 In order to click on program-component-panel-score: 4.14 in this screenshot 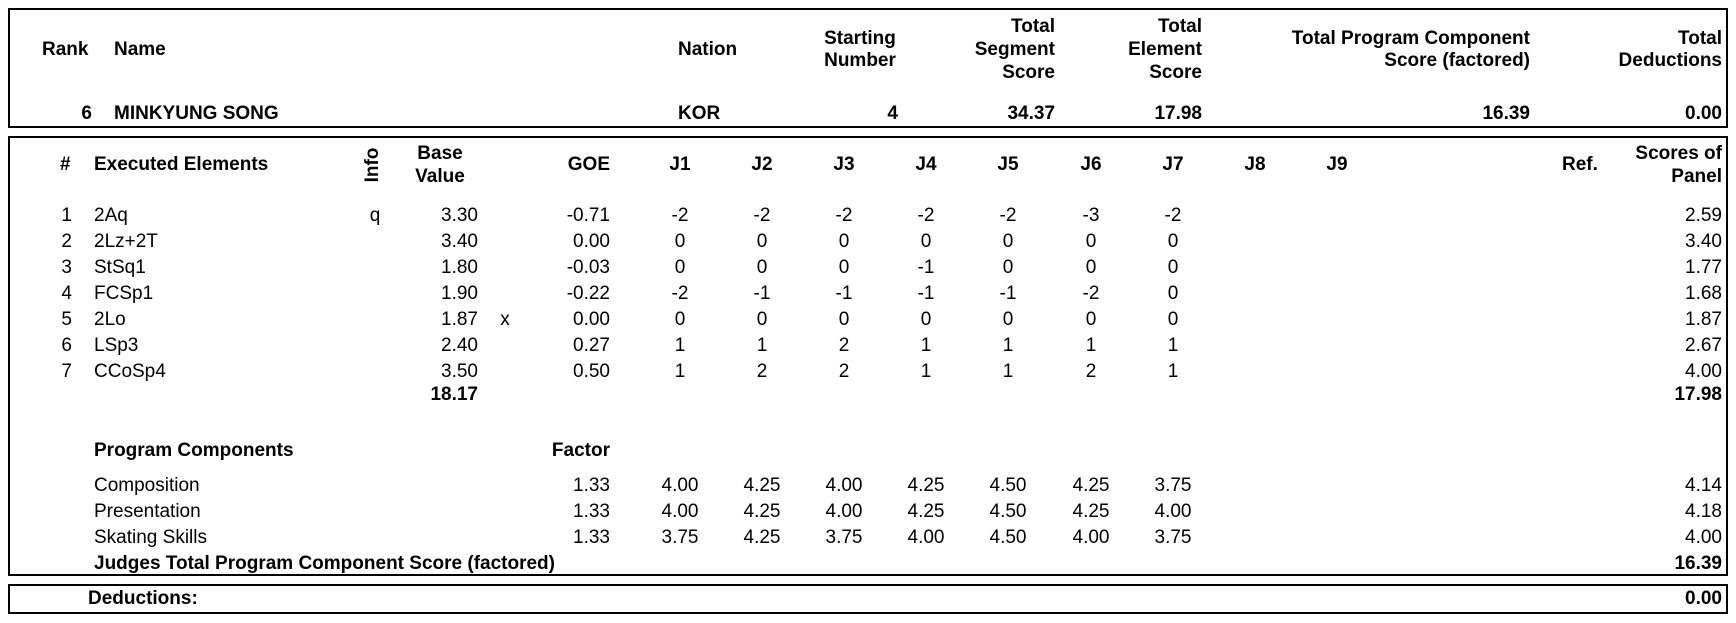, I will do `click(1703, 485)`.